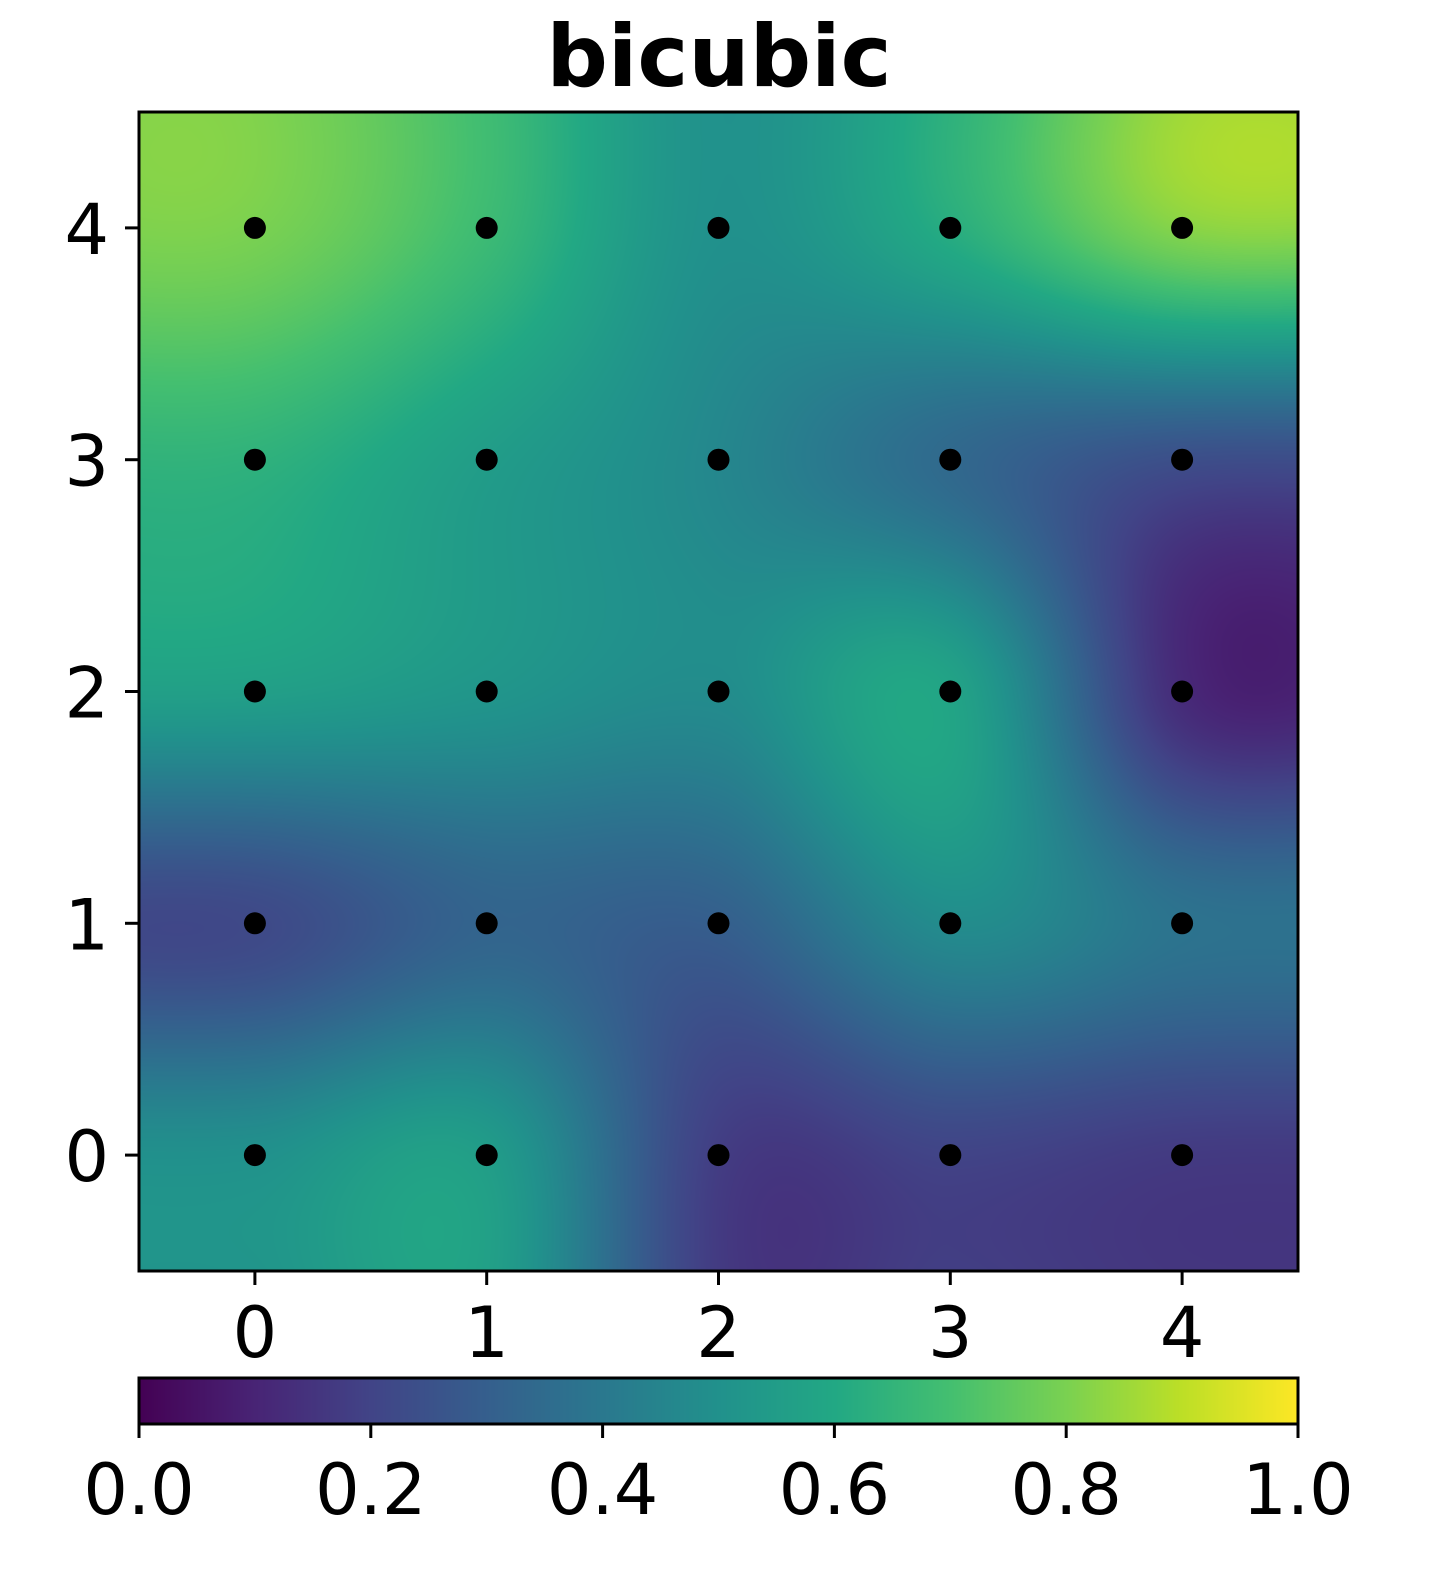  I want to click on x-tick-label: 4, so click(1182, 1333).